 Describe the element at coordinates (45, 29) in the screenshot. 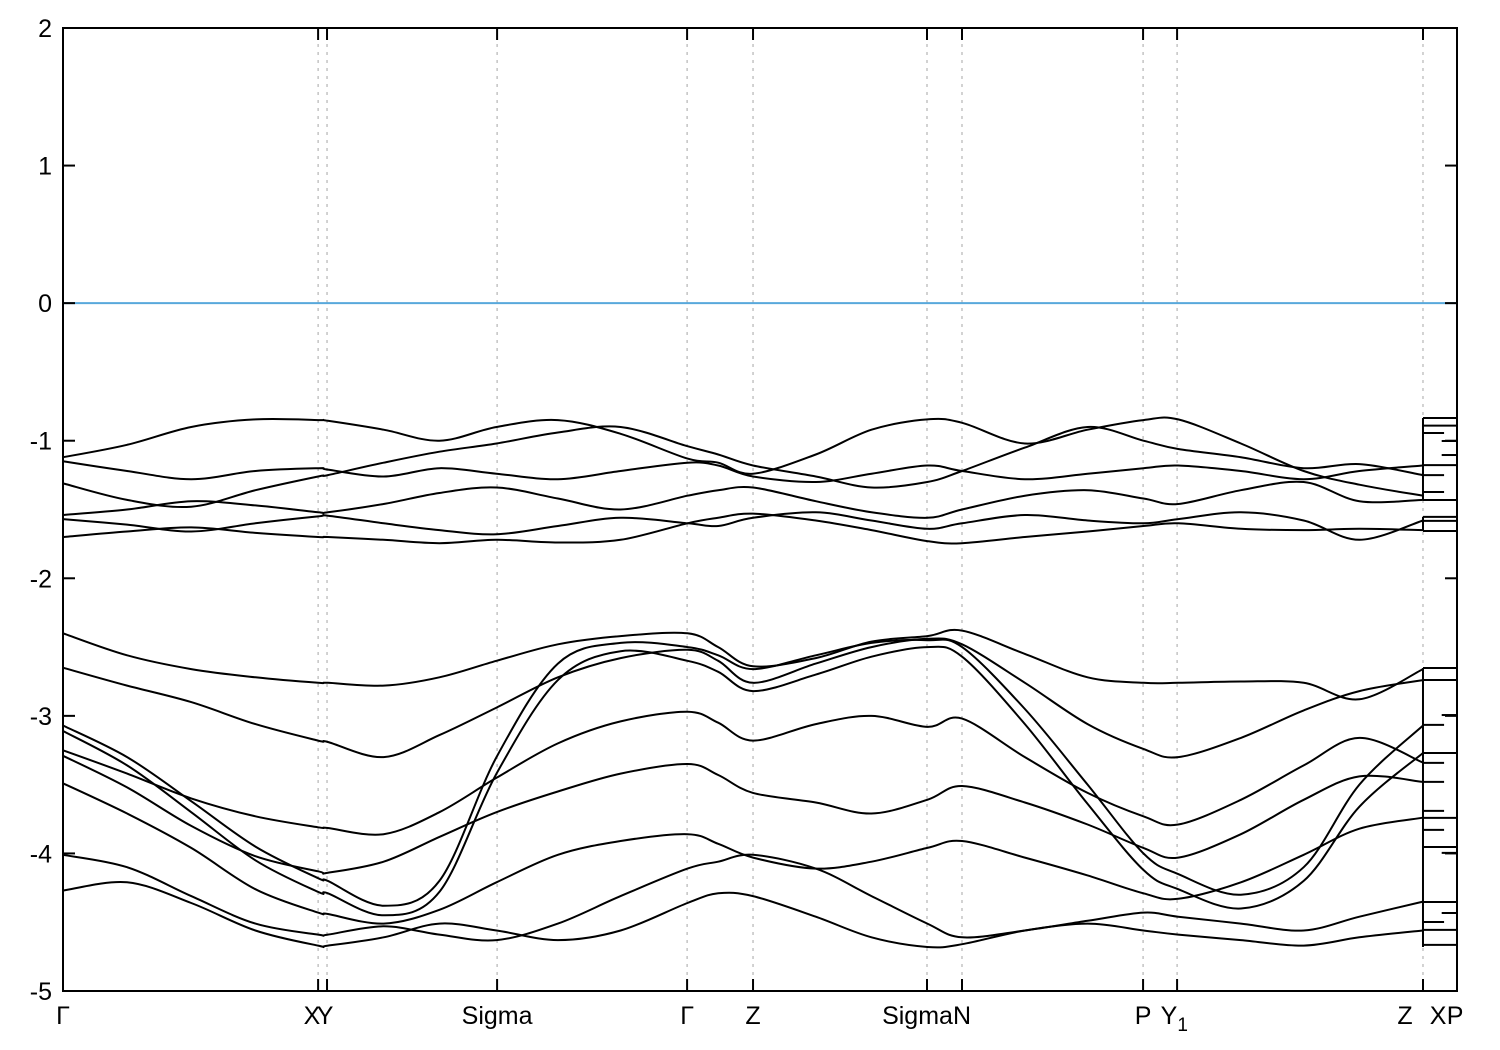

I see `y-axis-tick-label: 2` at that location.